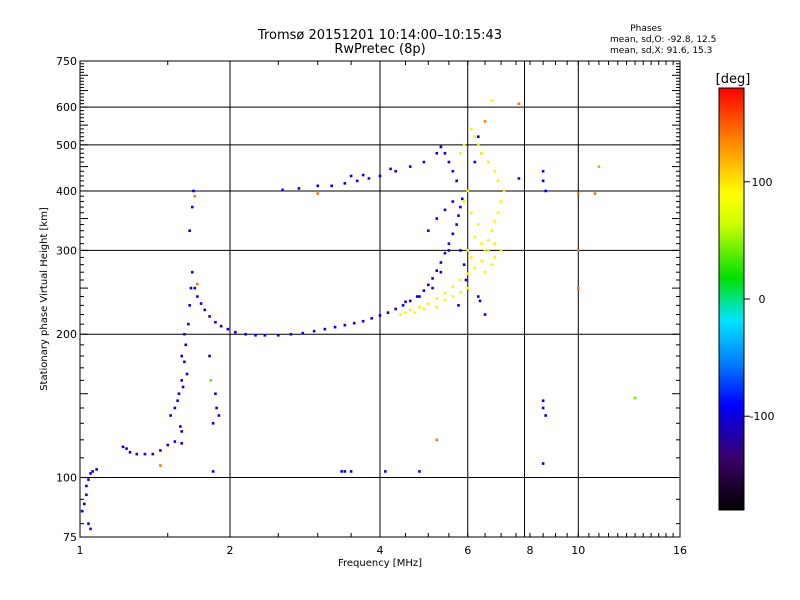 The image size is (800, 600). I want to click on x-axis-label: Frequency [MHz], so click(380, 563).